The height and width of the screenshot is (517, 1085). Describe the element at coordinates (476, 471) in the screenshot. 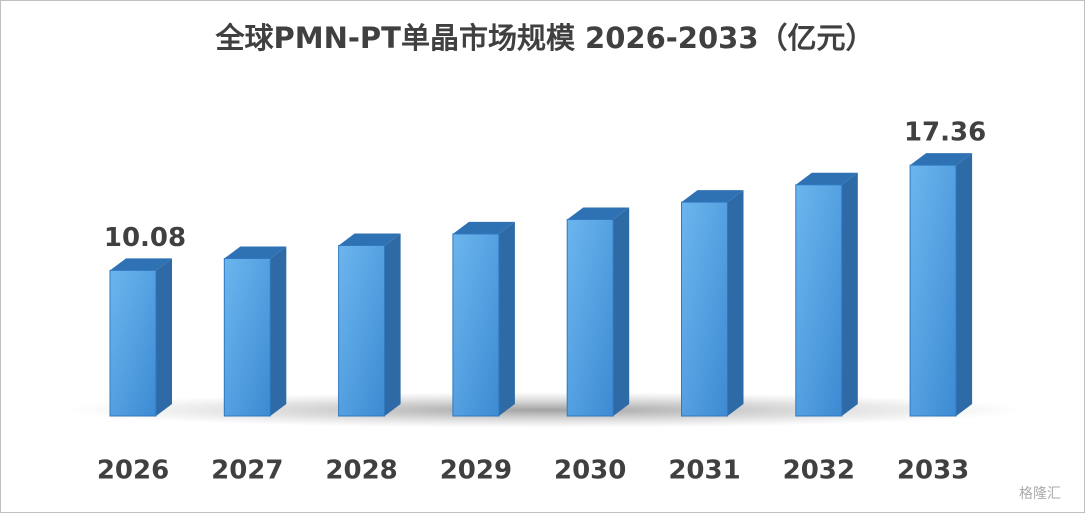

I see `x-tick-label: 2029` at that location.